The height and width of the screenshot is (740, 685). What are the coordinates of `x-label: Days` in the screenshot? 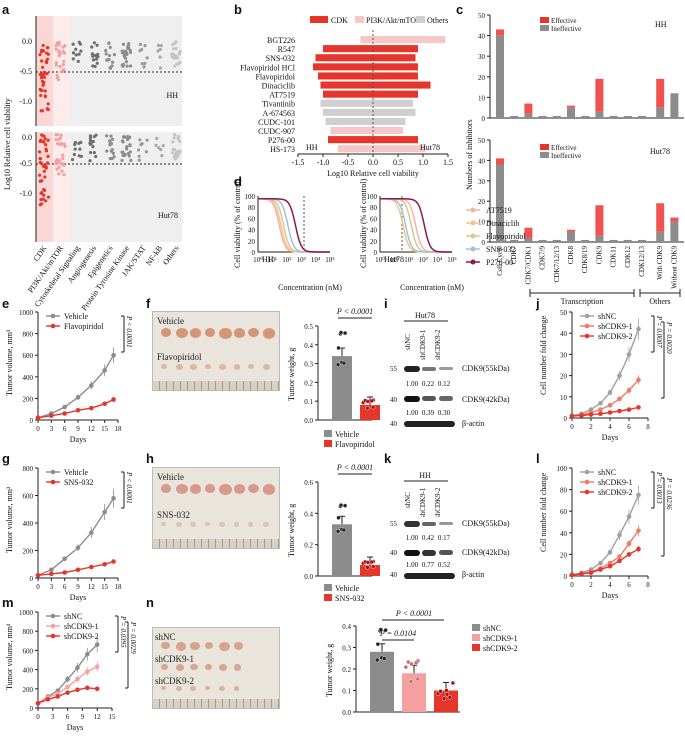 It's located at (78, 597).